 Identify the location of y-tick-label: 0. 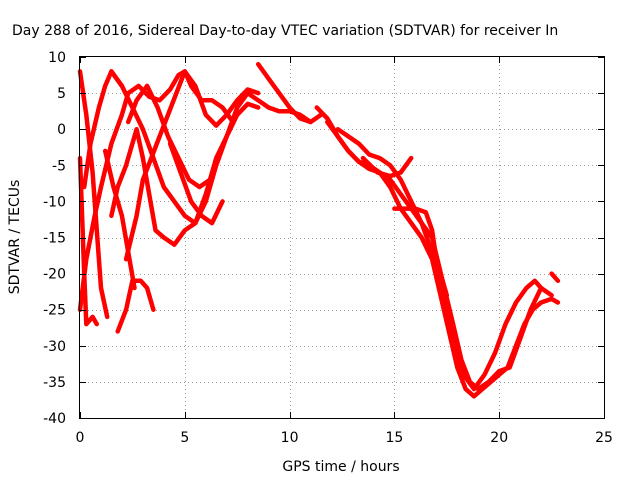
(61, 130).